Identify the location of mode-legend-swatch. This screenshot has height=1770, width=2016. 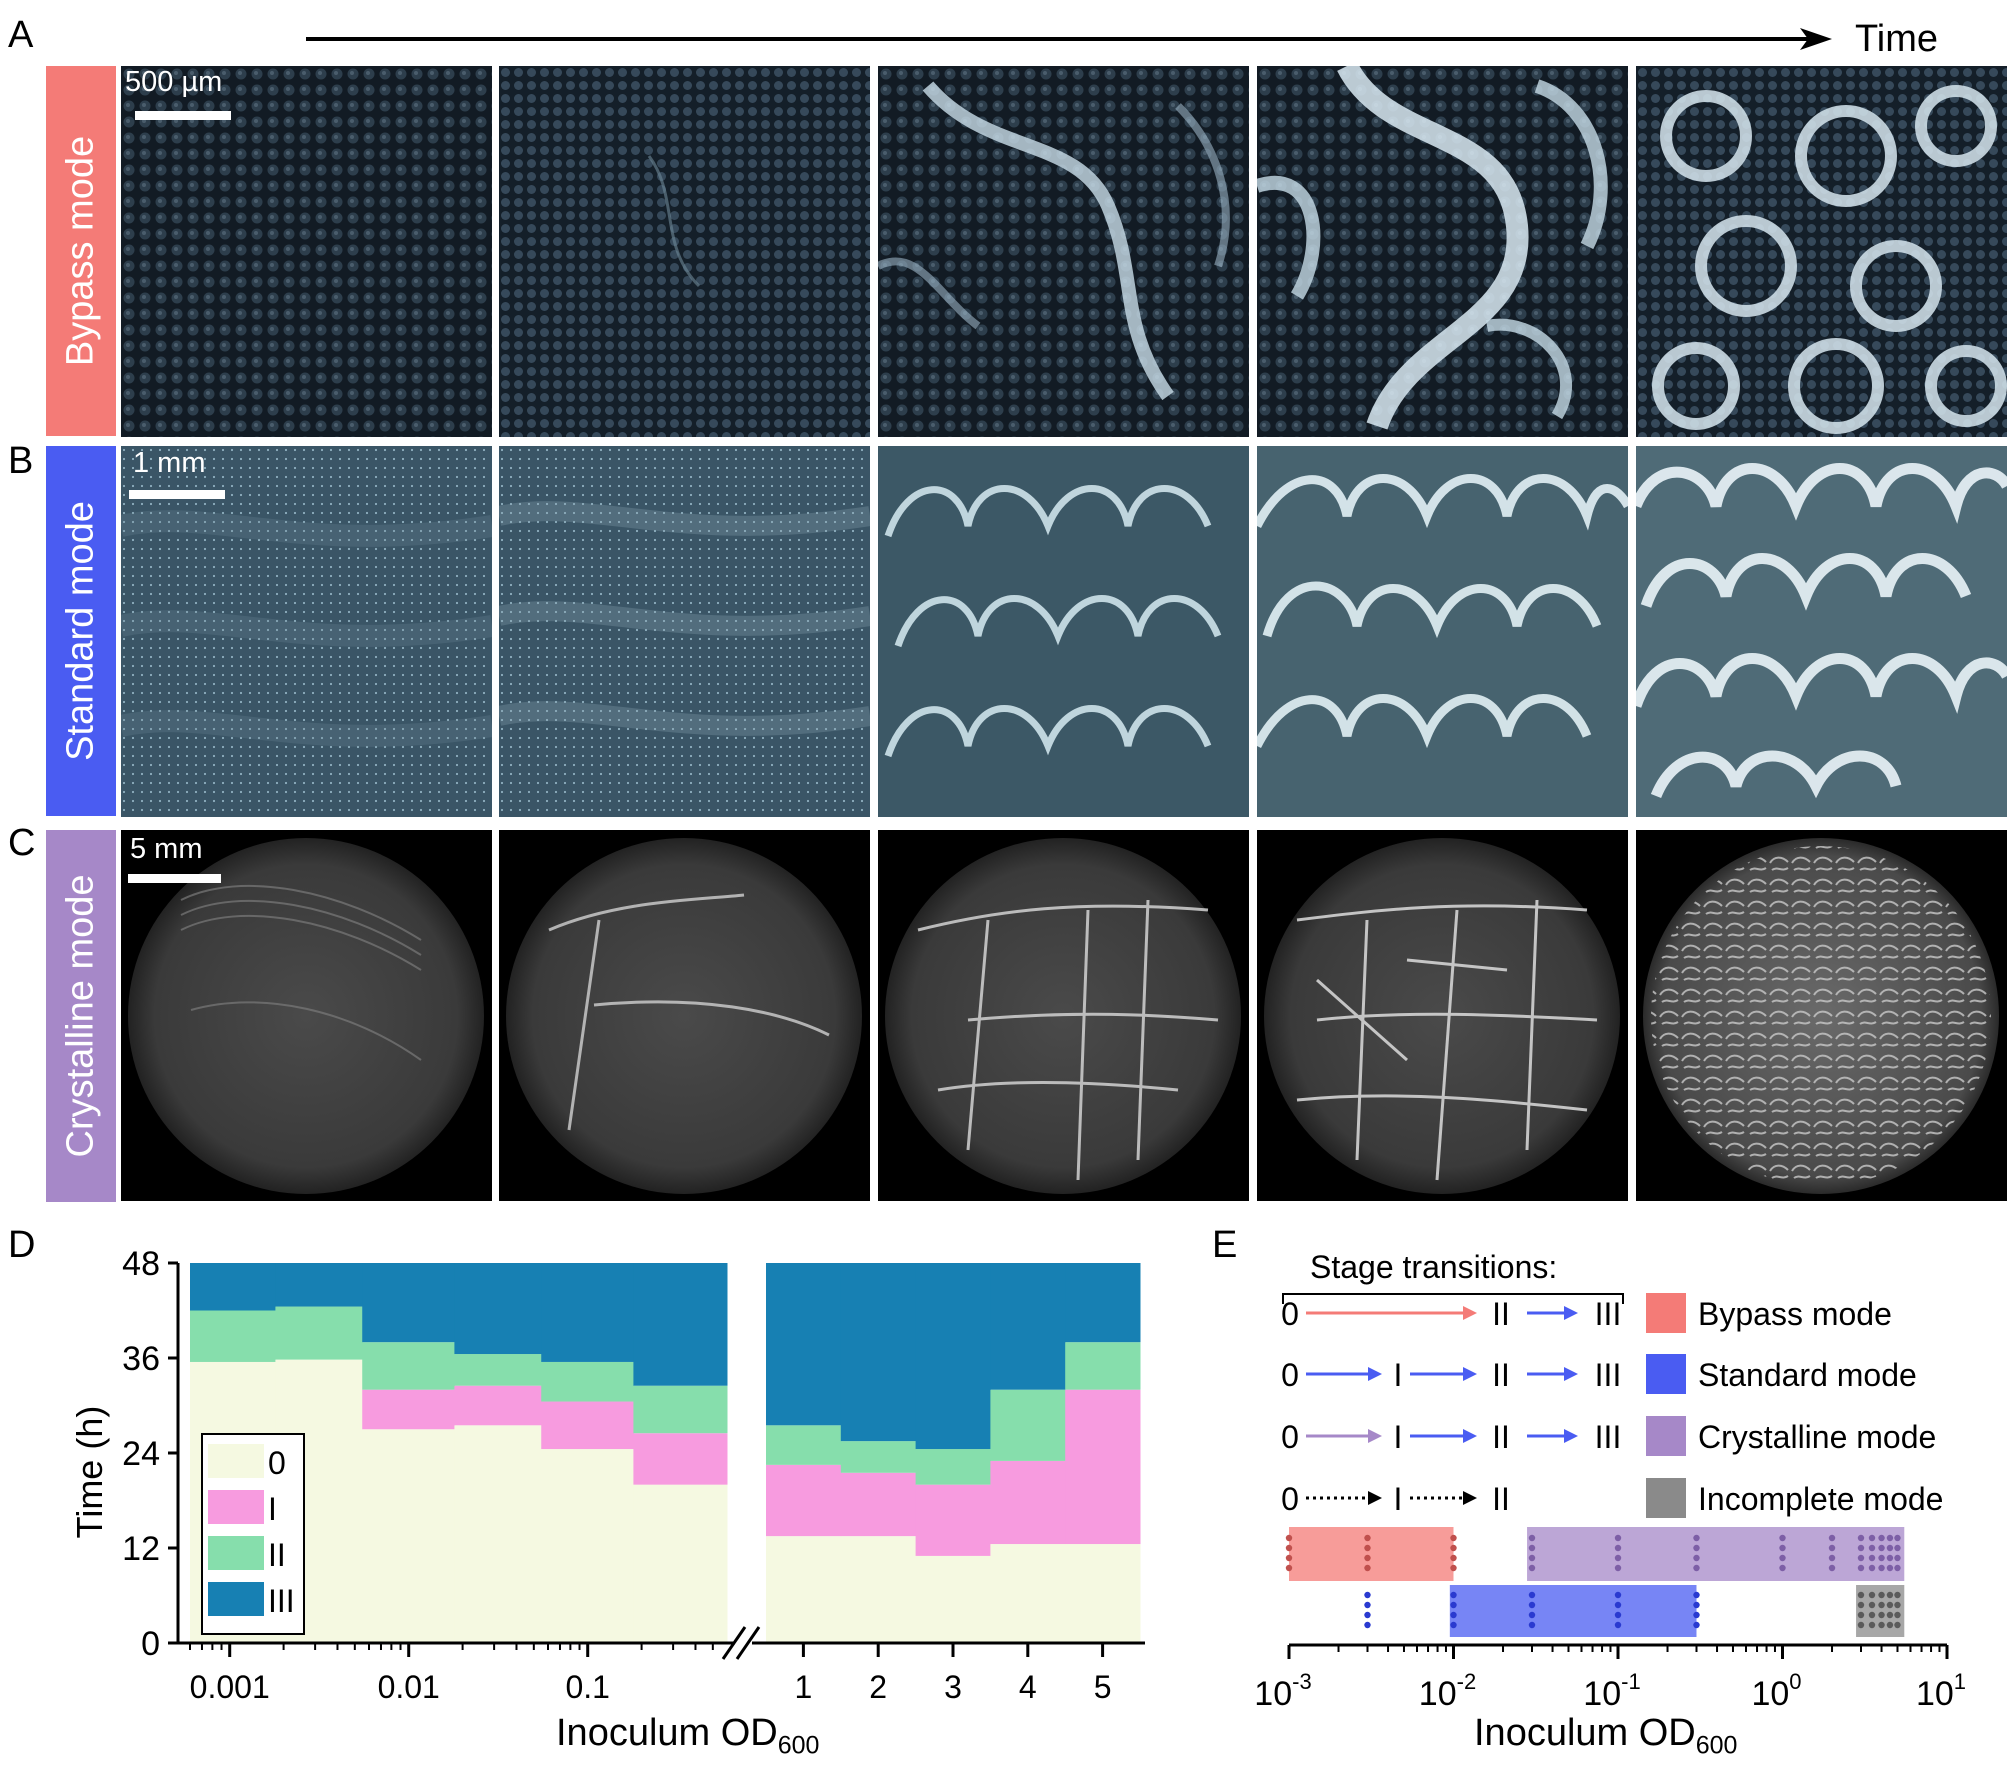
(1666, 1313).